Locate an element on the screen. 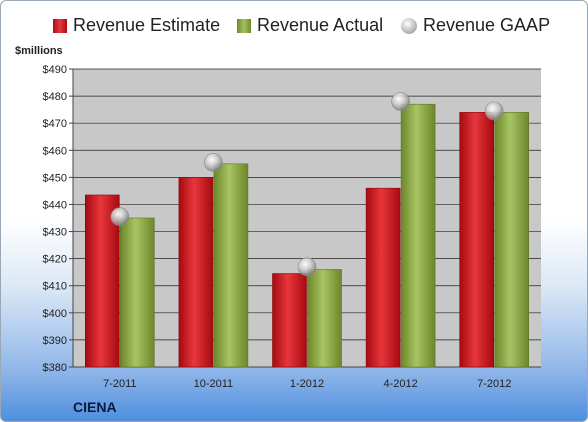  legend-item-estimate: Revenue Estimate is located at coordinates (136, 25).